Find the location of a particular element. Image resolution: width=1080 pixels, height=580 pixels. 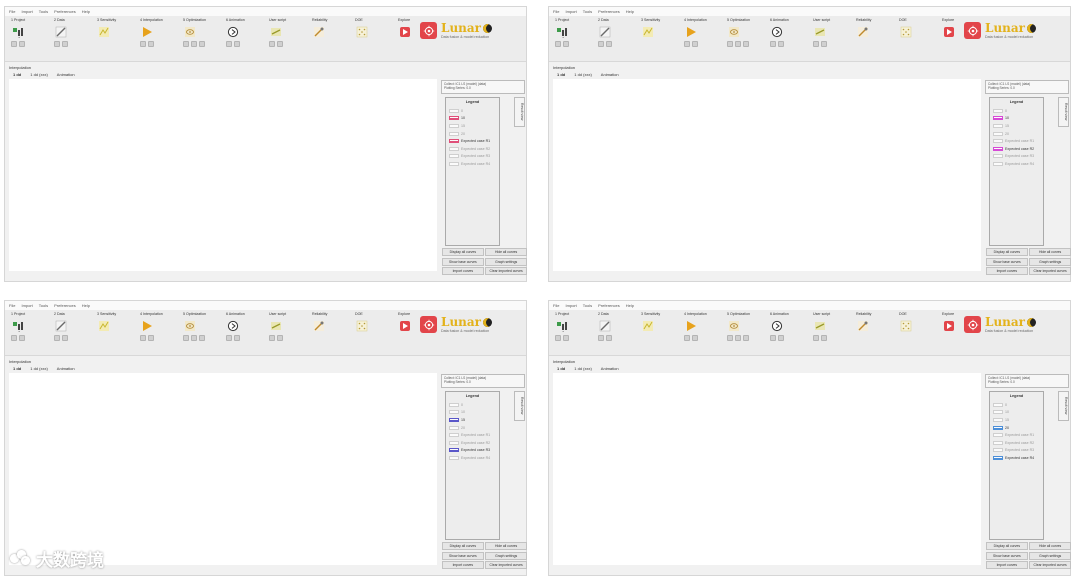

doe-icon is located at coordinates (361, 31).